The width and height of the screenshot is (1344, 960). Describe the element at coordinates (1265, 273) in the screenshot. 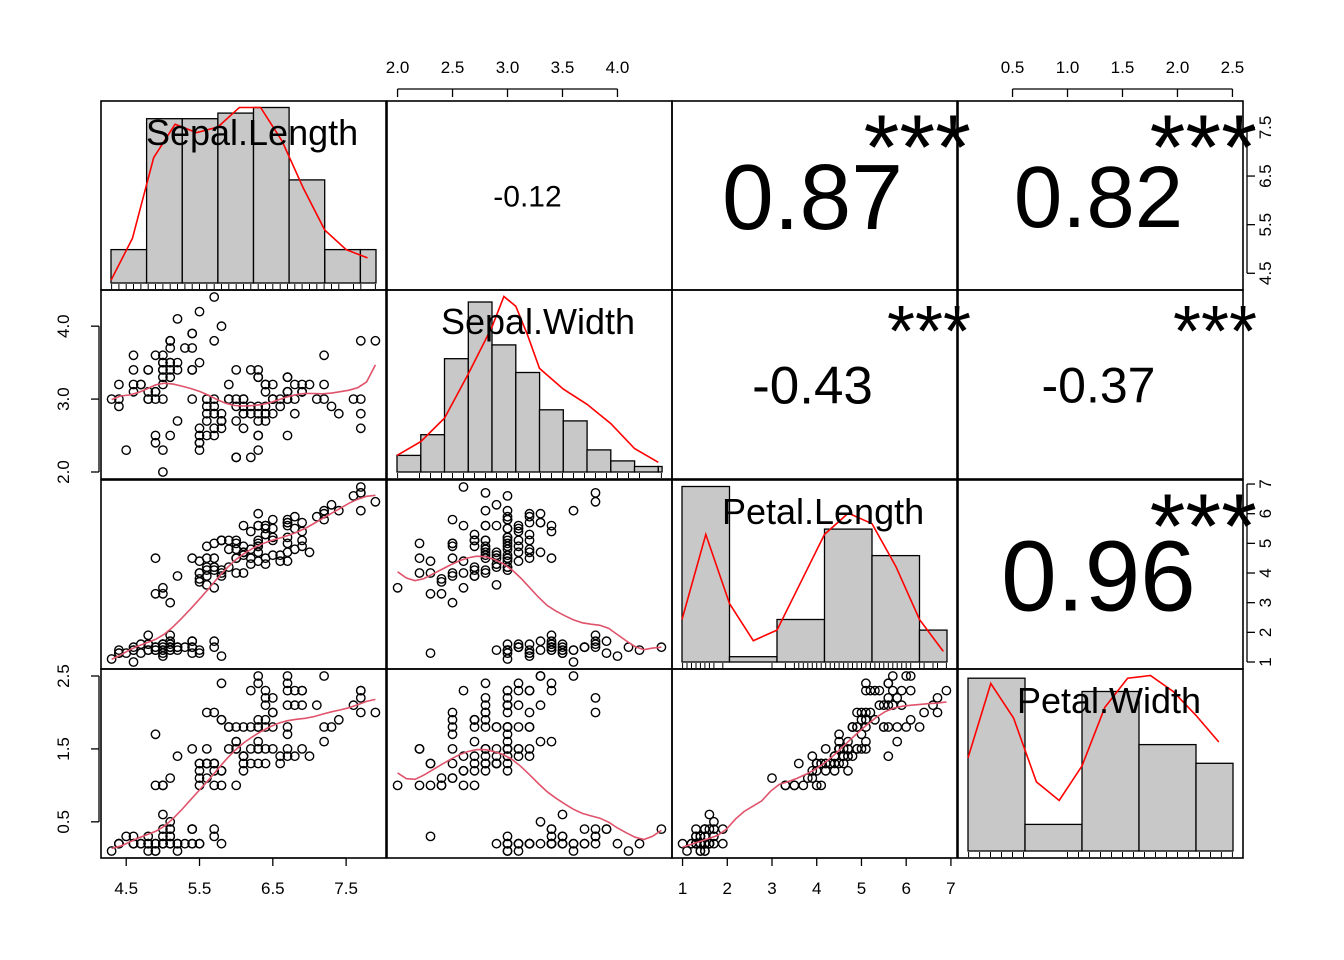

I see `tick-label: 4.5` at that location.